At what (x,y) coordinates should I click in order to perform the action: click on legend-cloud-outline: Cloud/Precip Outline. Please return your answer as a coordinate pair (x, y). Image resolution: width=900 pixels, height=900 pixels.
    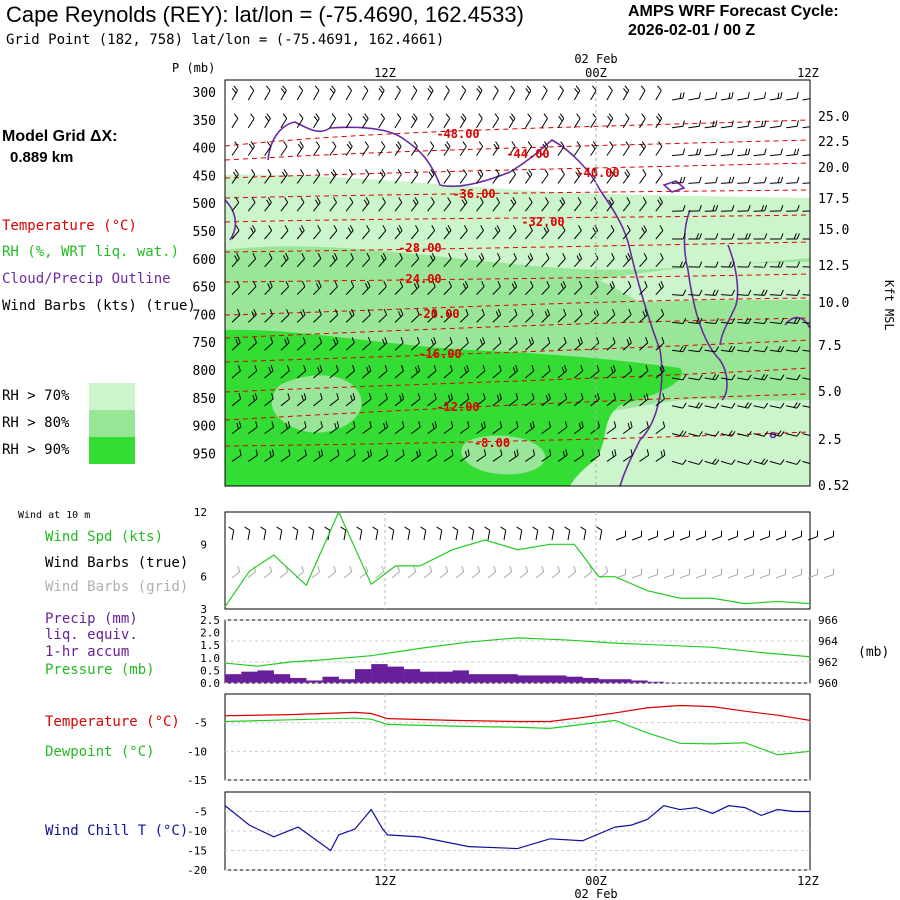
    Looking at the image, I should click on (86, 279).